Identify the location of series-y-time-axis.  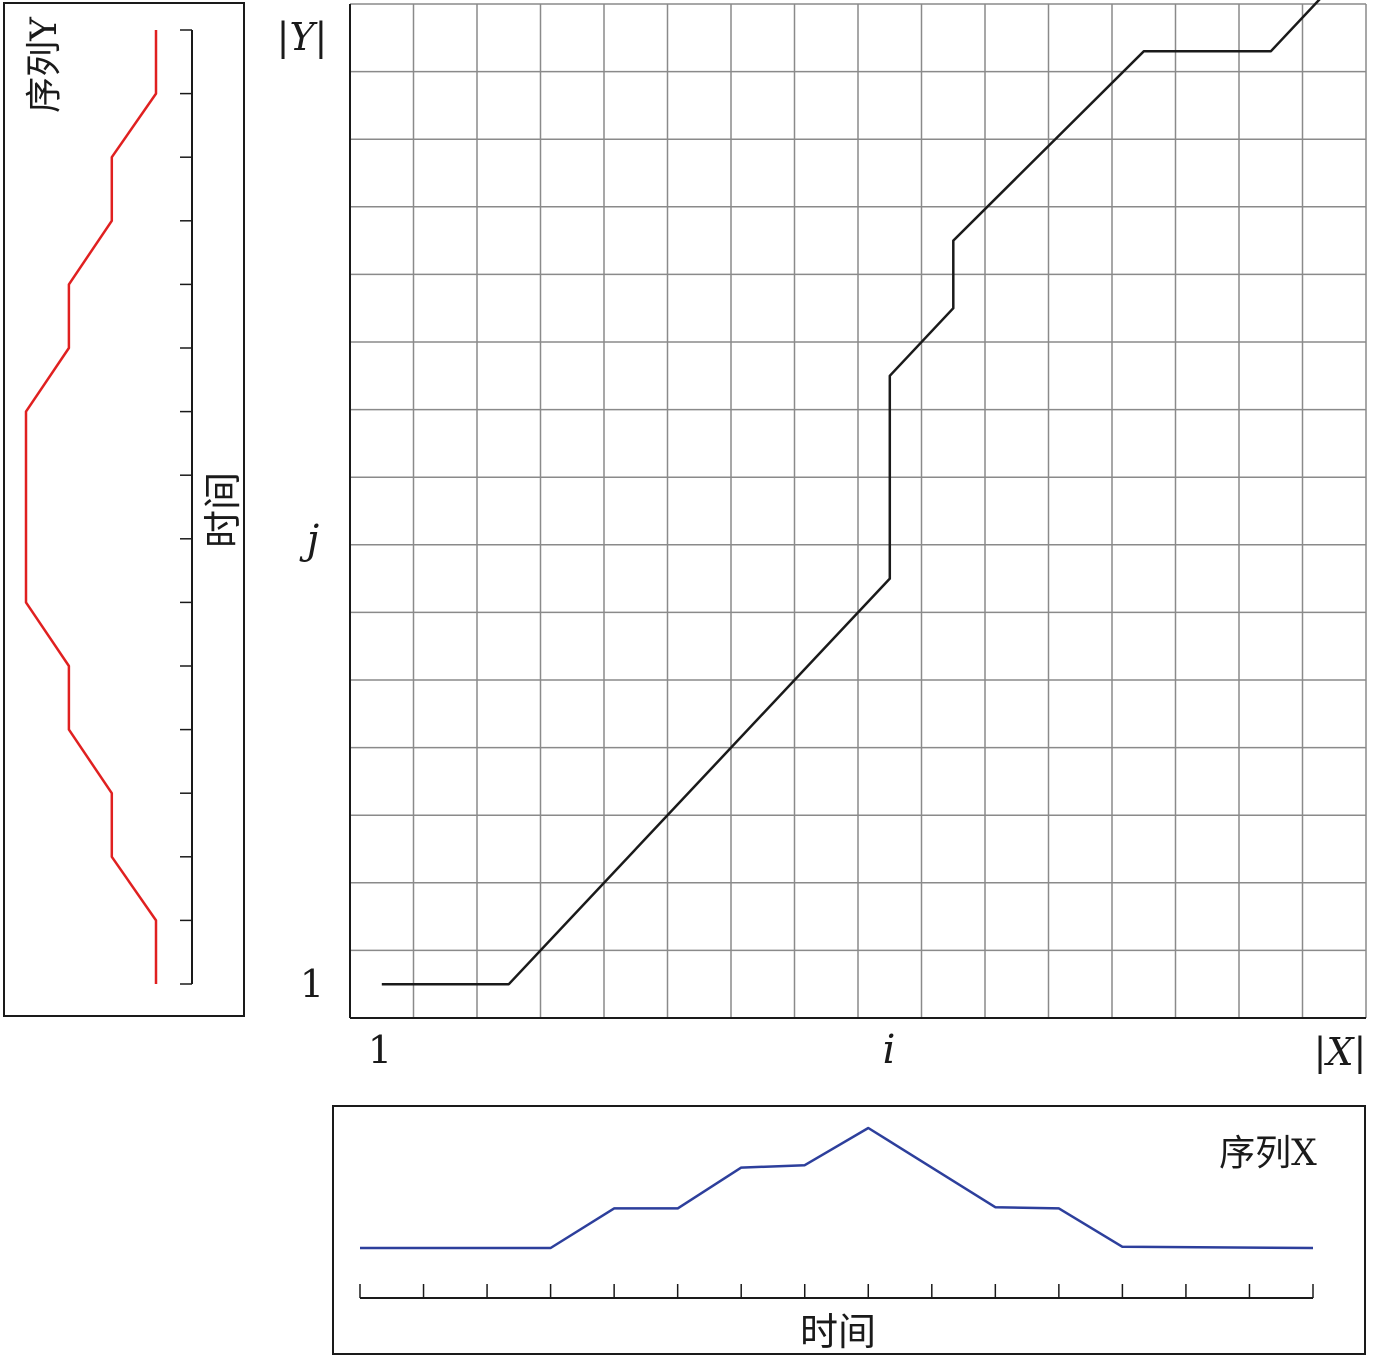
(186, 507).